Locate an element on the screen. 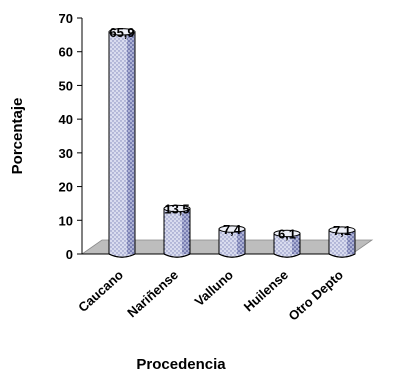 This screenshot has height=373, width=394. x-tick-label: Nariñense is located at coordinates (152, 293).